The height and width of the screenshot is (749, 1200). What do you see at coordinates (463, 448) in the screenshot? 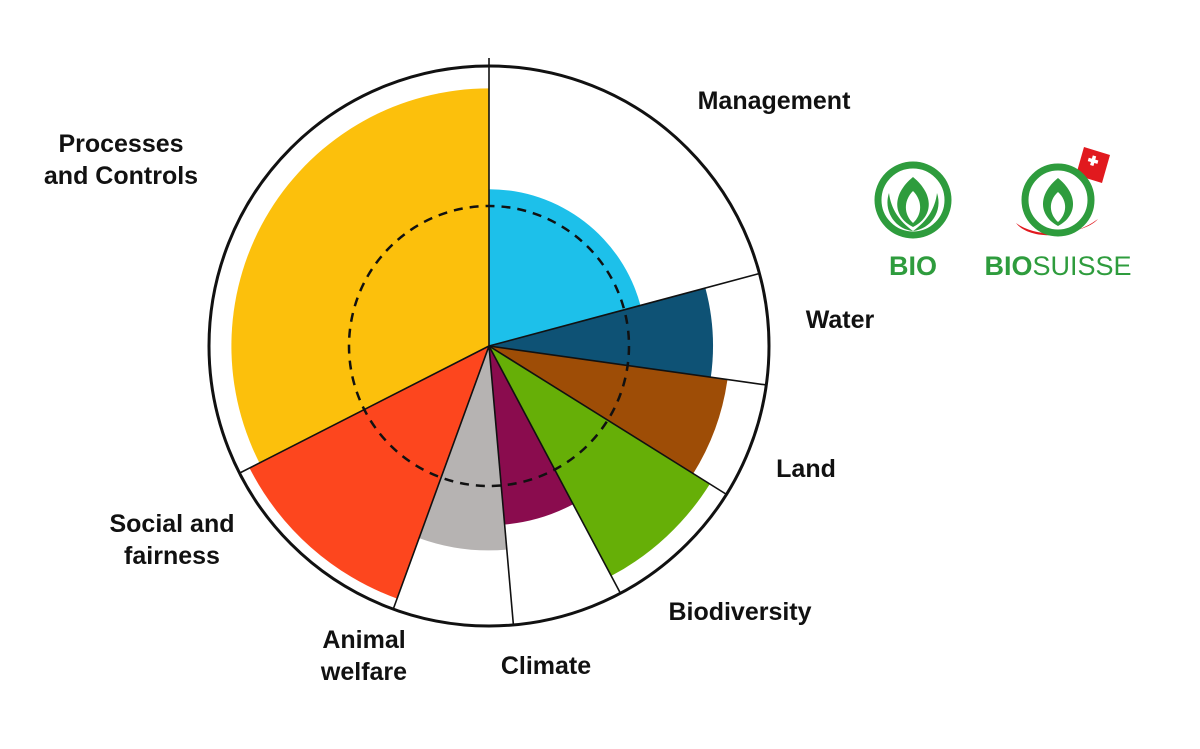
I see `segment-animal-welfare` at bounding box center [463, 448].